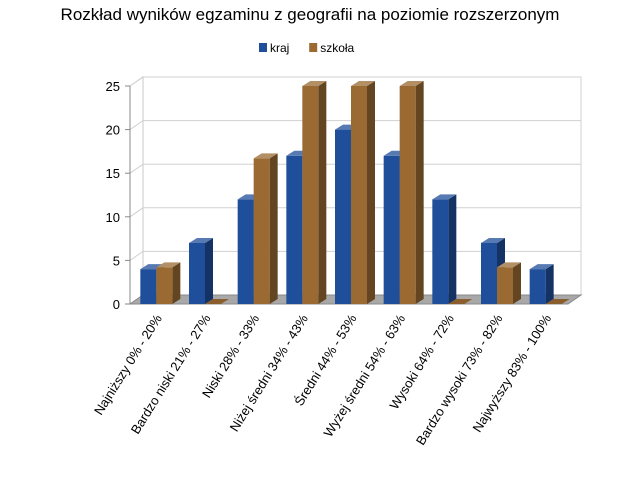 Image resolution: width=620 pixels, height=489 pixels. Describe the element at coordinates (113, 217) in the screenshot. I see `y-tick-label: 10` at that location.